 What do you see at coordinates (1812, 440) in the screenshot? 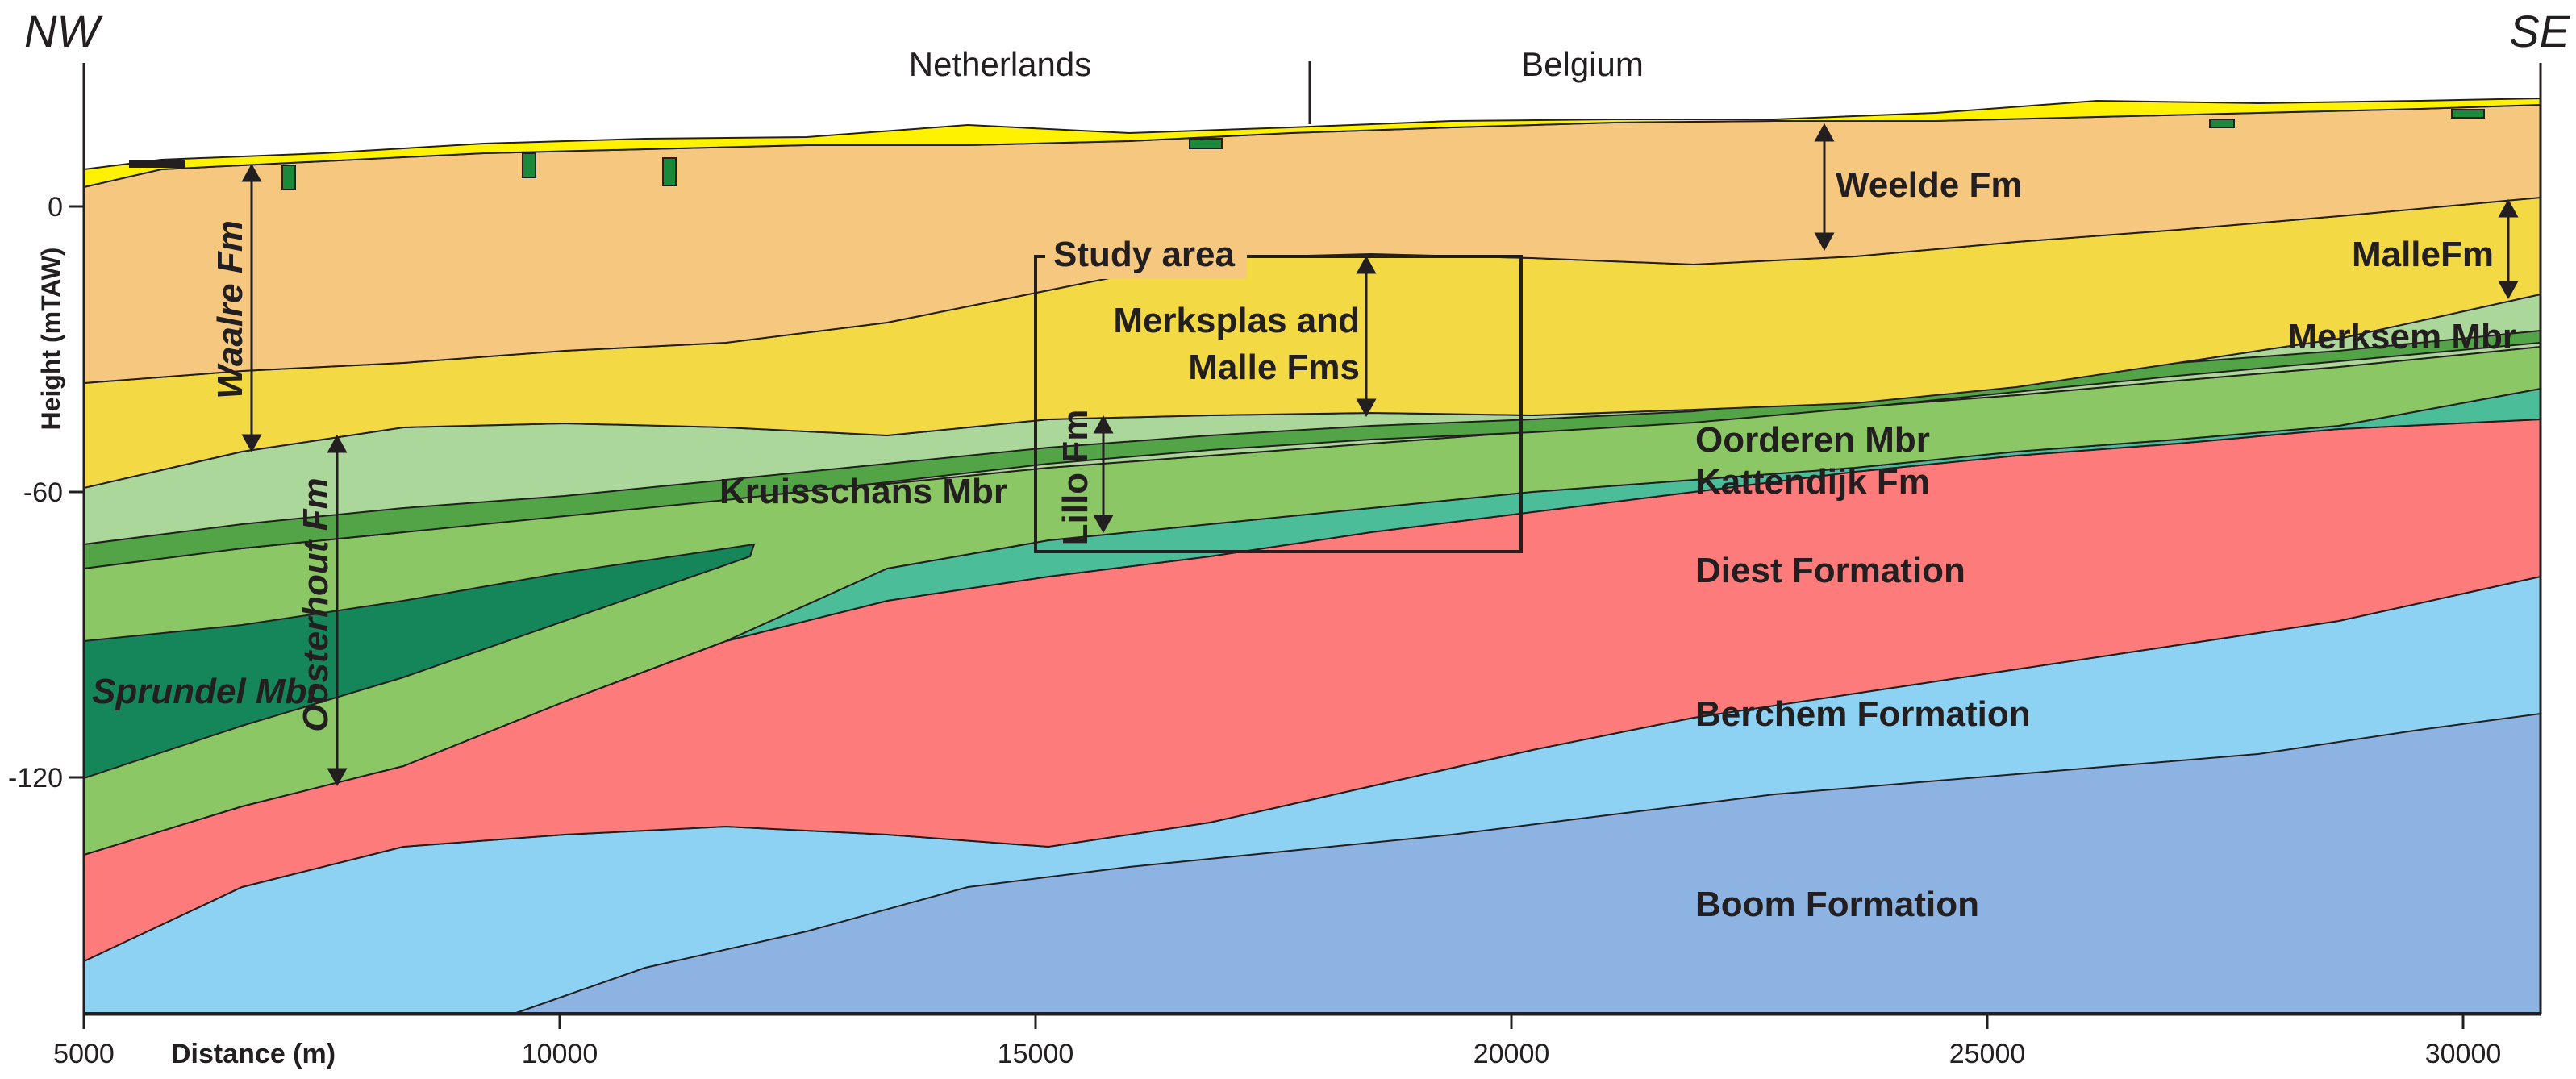
I see `oorderen-label: Oorderen Mbr` at bounding box center [1812, 440].